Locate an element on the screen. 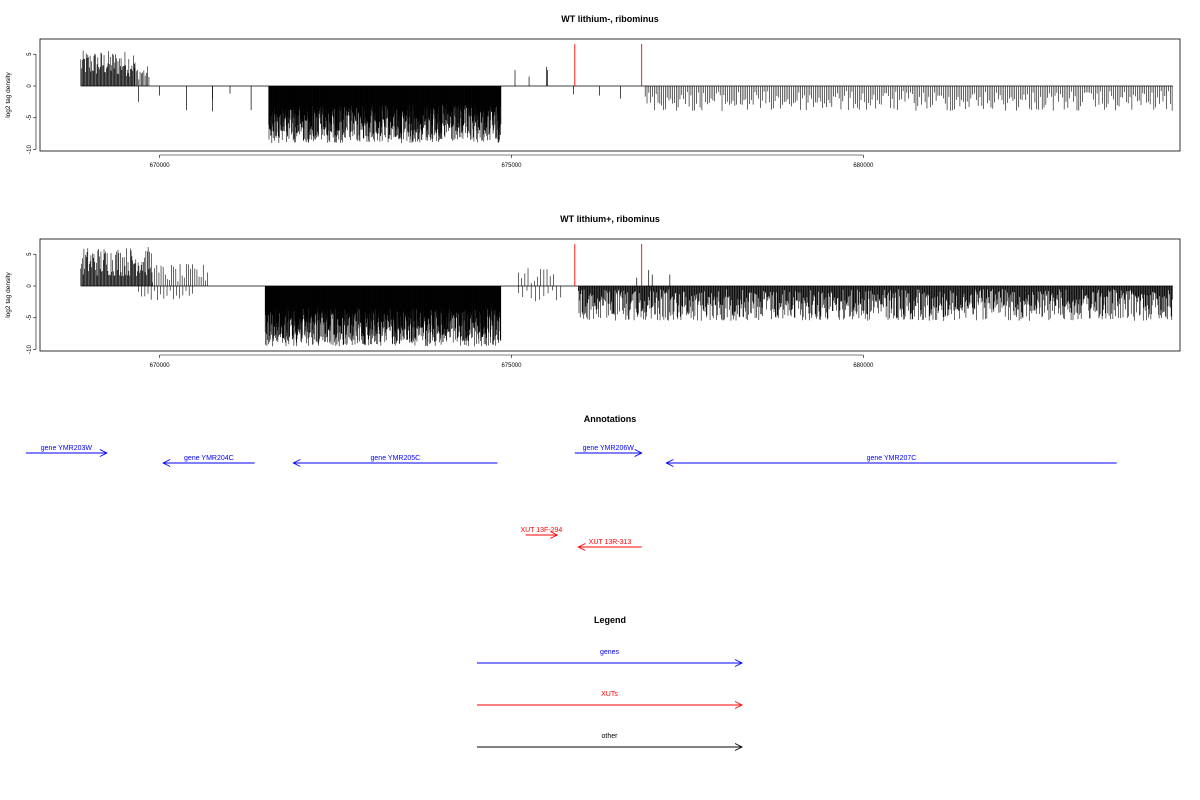  annotation-feature: gene YMR205C is located at coordinates (395, 461).